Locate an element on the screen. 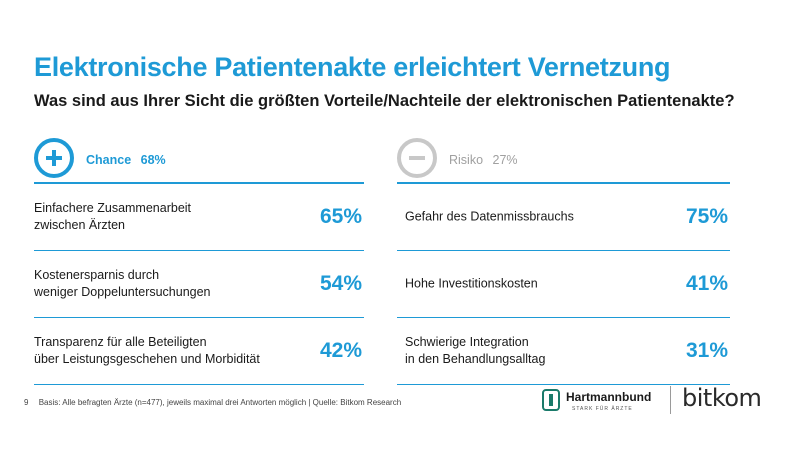 The height and width of the screenshot is (451, 800). chance-title: Chance is located at coordinates (109, 160).